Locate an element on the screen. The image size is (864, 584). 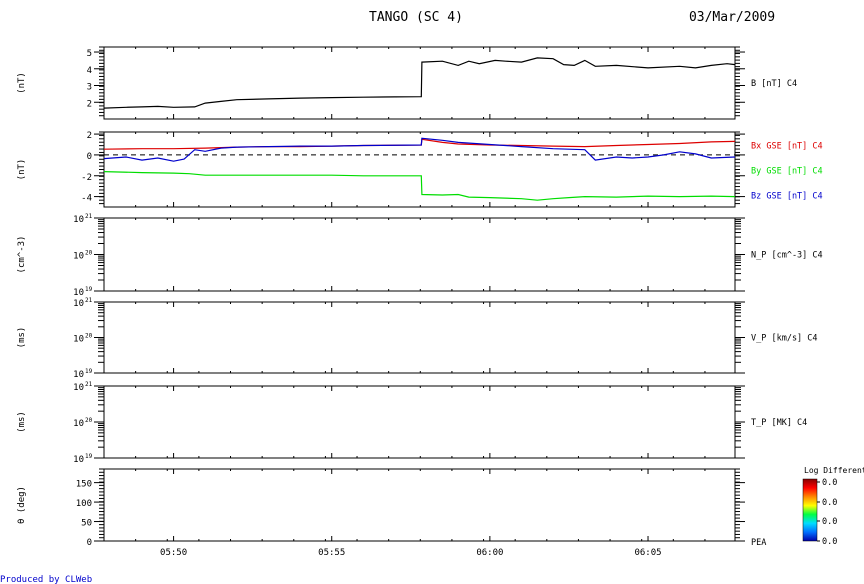
panel-6: 0 50 100 150 θ (deg) PEA is located at coordinates (391, 508).